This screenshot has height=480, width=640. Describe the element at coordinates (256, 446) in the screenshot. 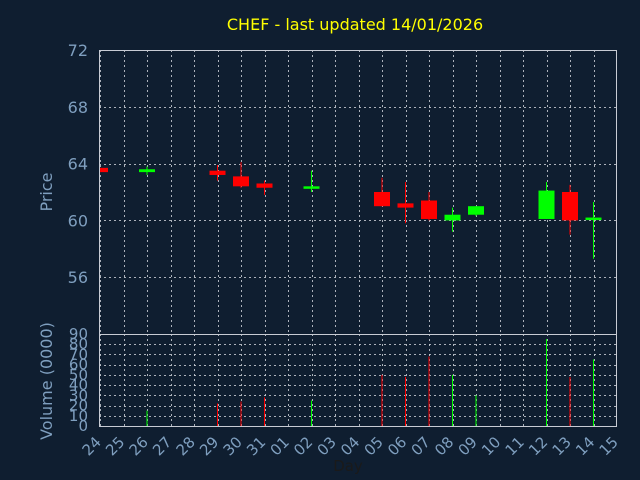

I see `x-tick-label: 31` at that location.